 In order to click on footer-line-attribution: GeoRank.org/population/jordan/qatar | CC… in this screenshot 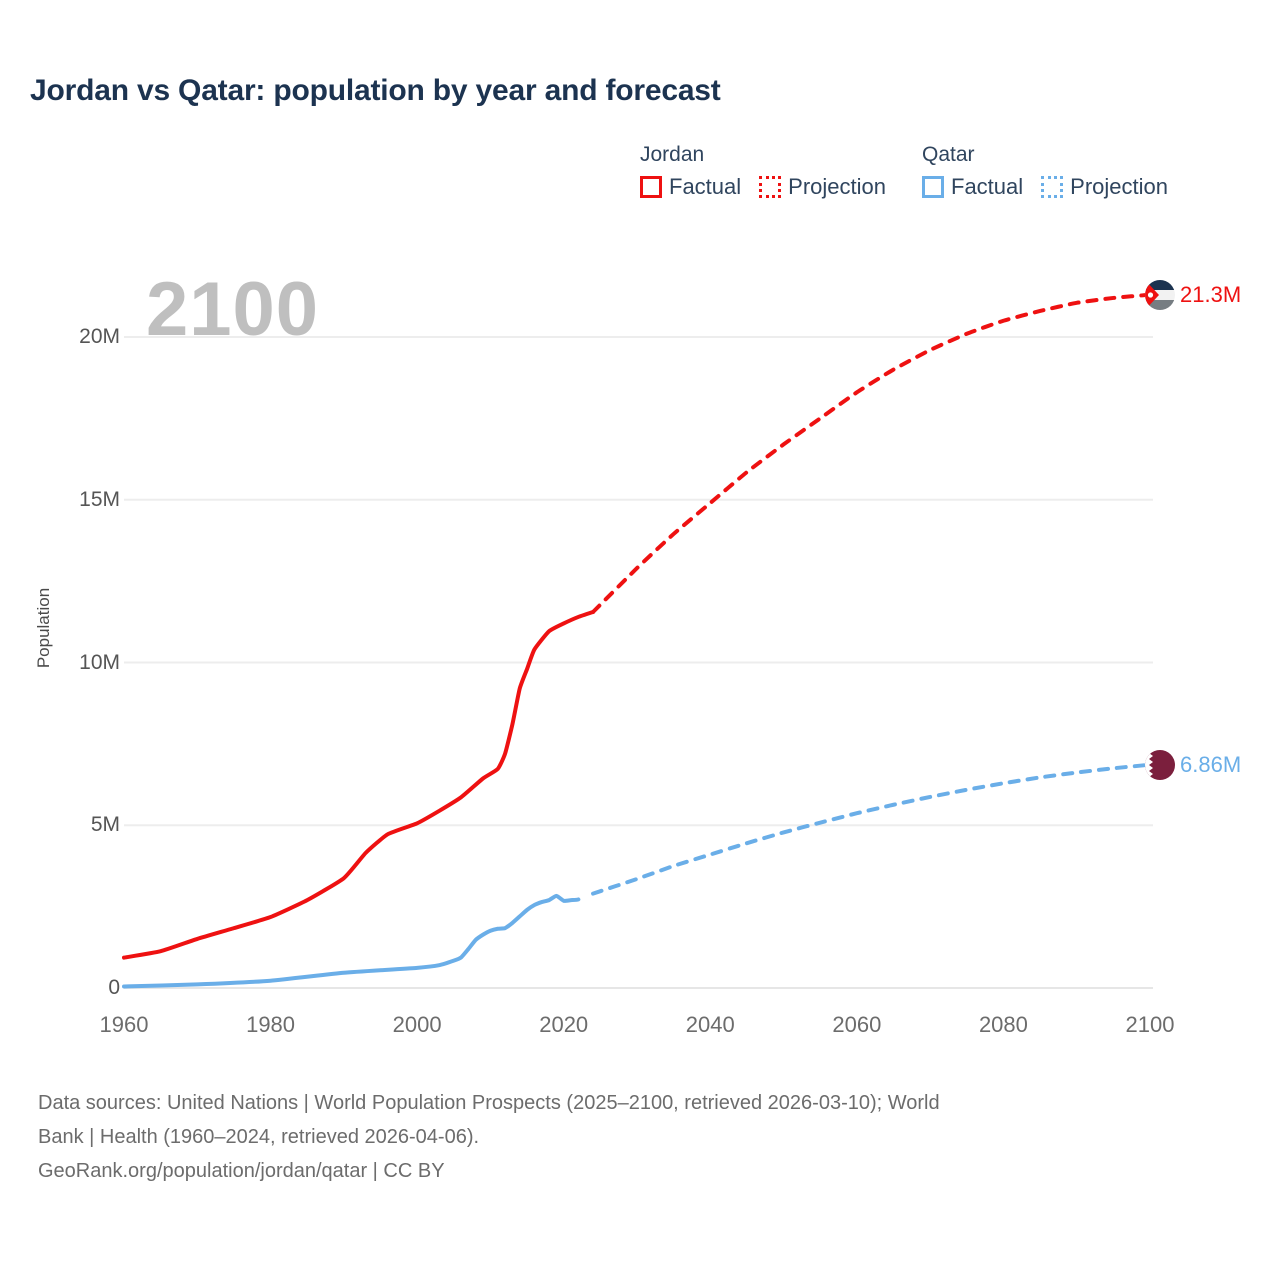, I will do `click(241, 1171)`.